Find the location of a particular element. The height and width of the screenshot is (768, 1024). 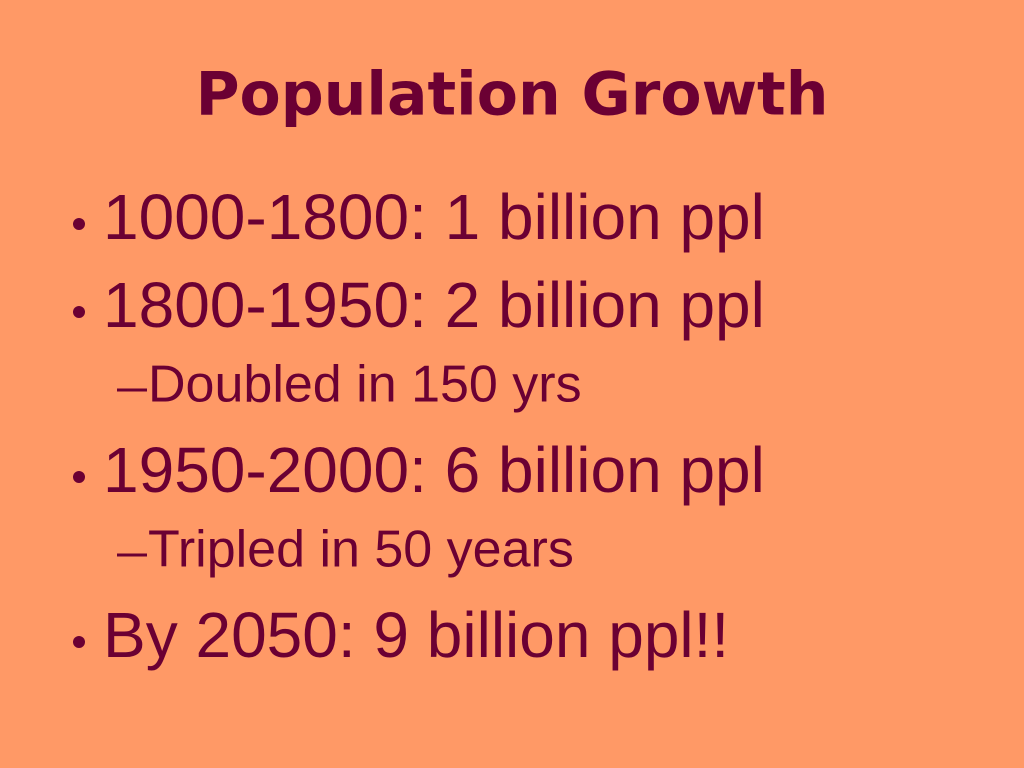

bullet-text: 1000-1800: 1 billion ppl is located at coordinates (434, 217).